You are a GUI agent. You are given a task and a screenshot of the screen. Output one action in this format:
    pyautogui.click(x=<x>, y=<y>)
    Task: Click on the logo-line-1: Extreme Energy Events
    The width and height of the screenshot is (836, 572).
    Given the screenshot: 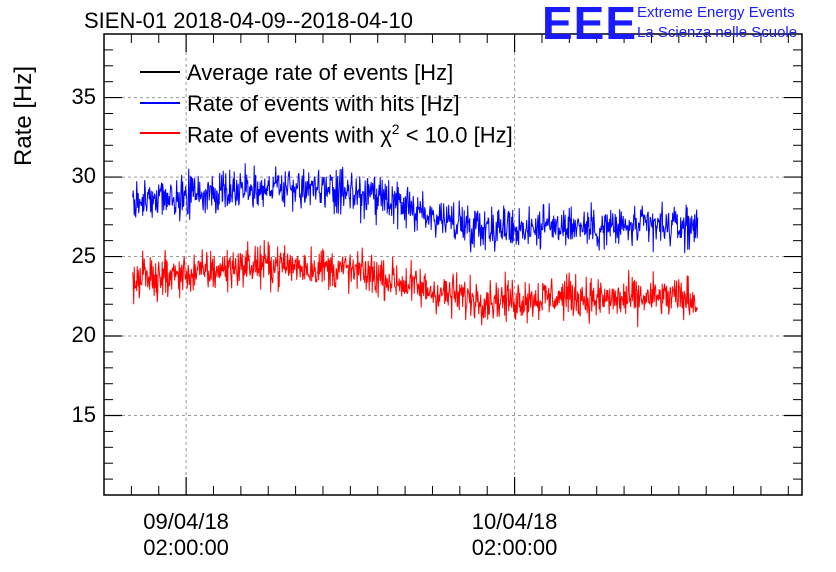 What is the action you would take?
    pyautogui.click(x=716, y=12)
    